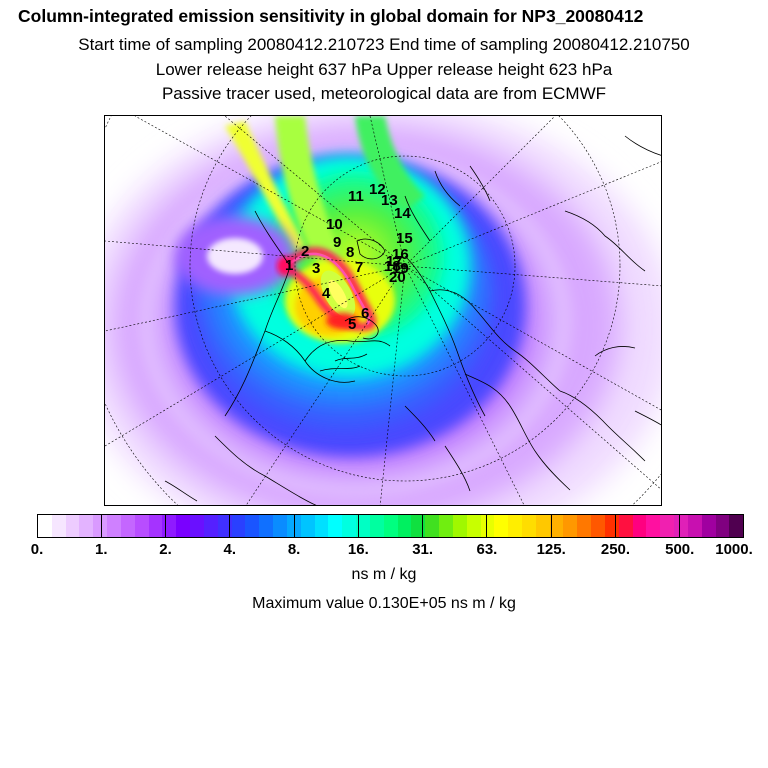 This screenshot has width=768, height=768. Describe the element at coordinates (392, 266) in the screenshot. I see `point-label-18: 18` at that location.